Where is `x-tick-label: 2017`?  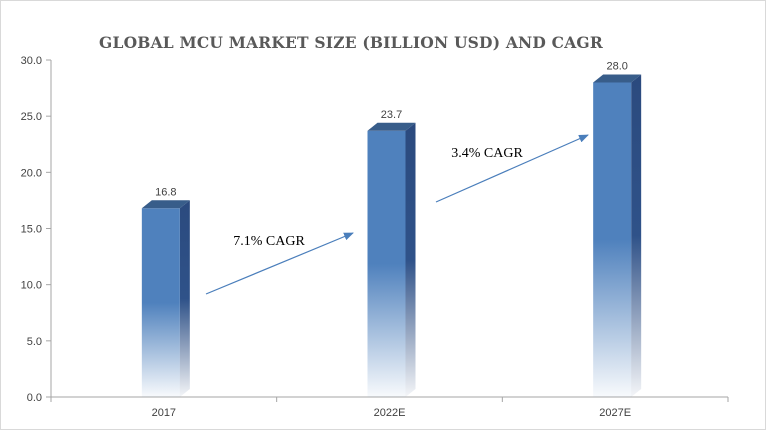
x-tick-label: 2017 is located at coordinates (164, 413).